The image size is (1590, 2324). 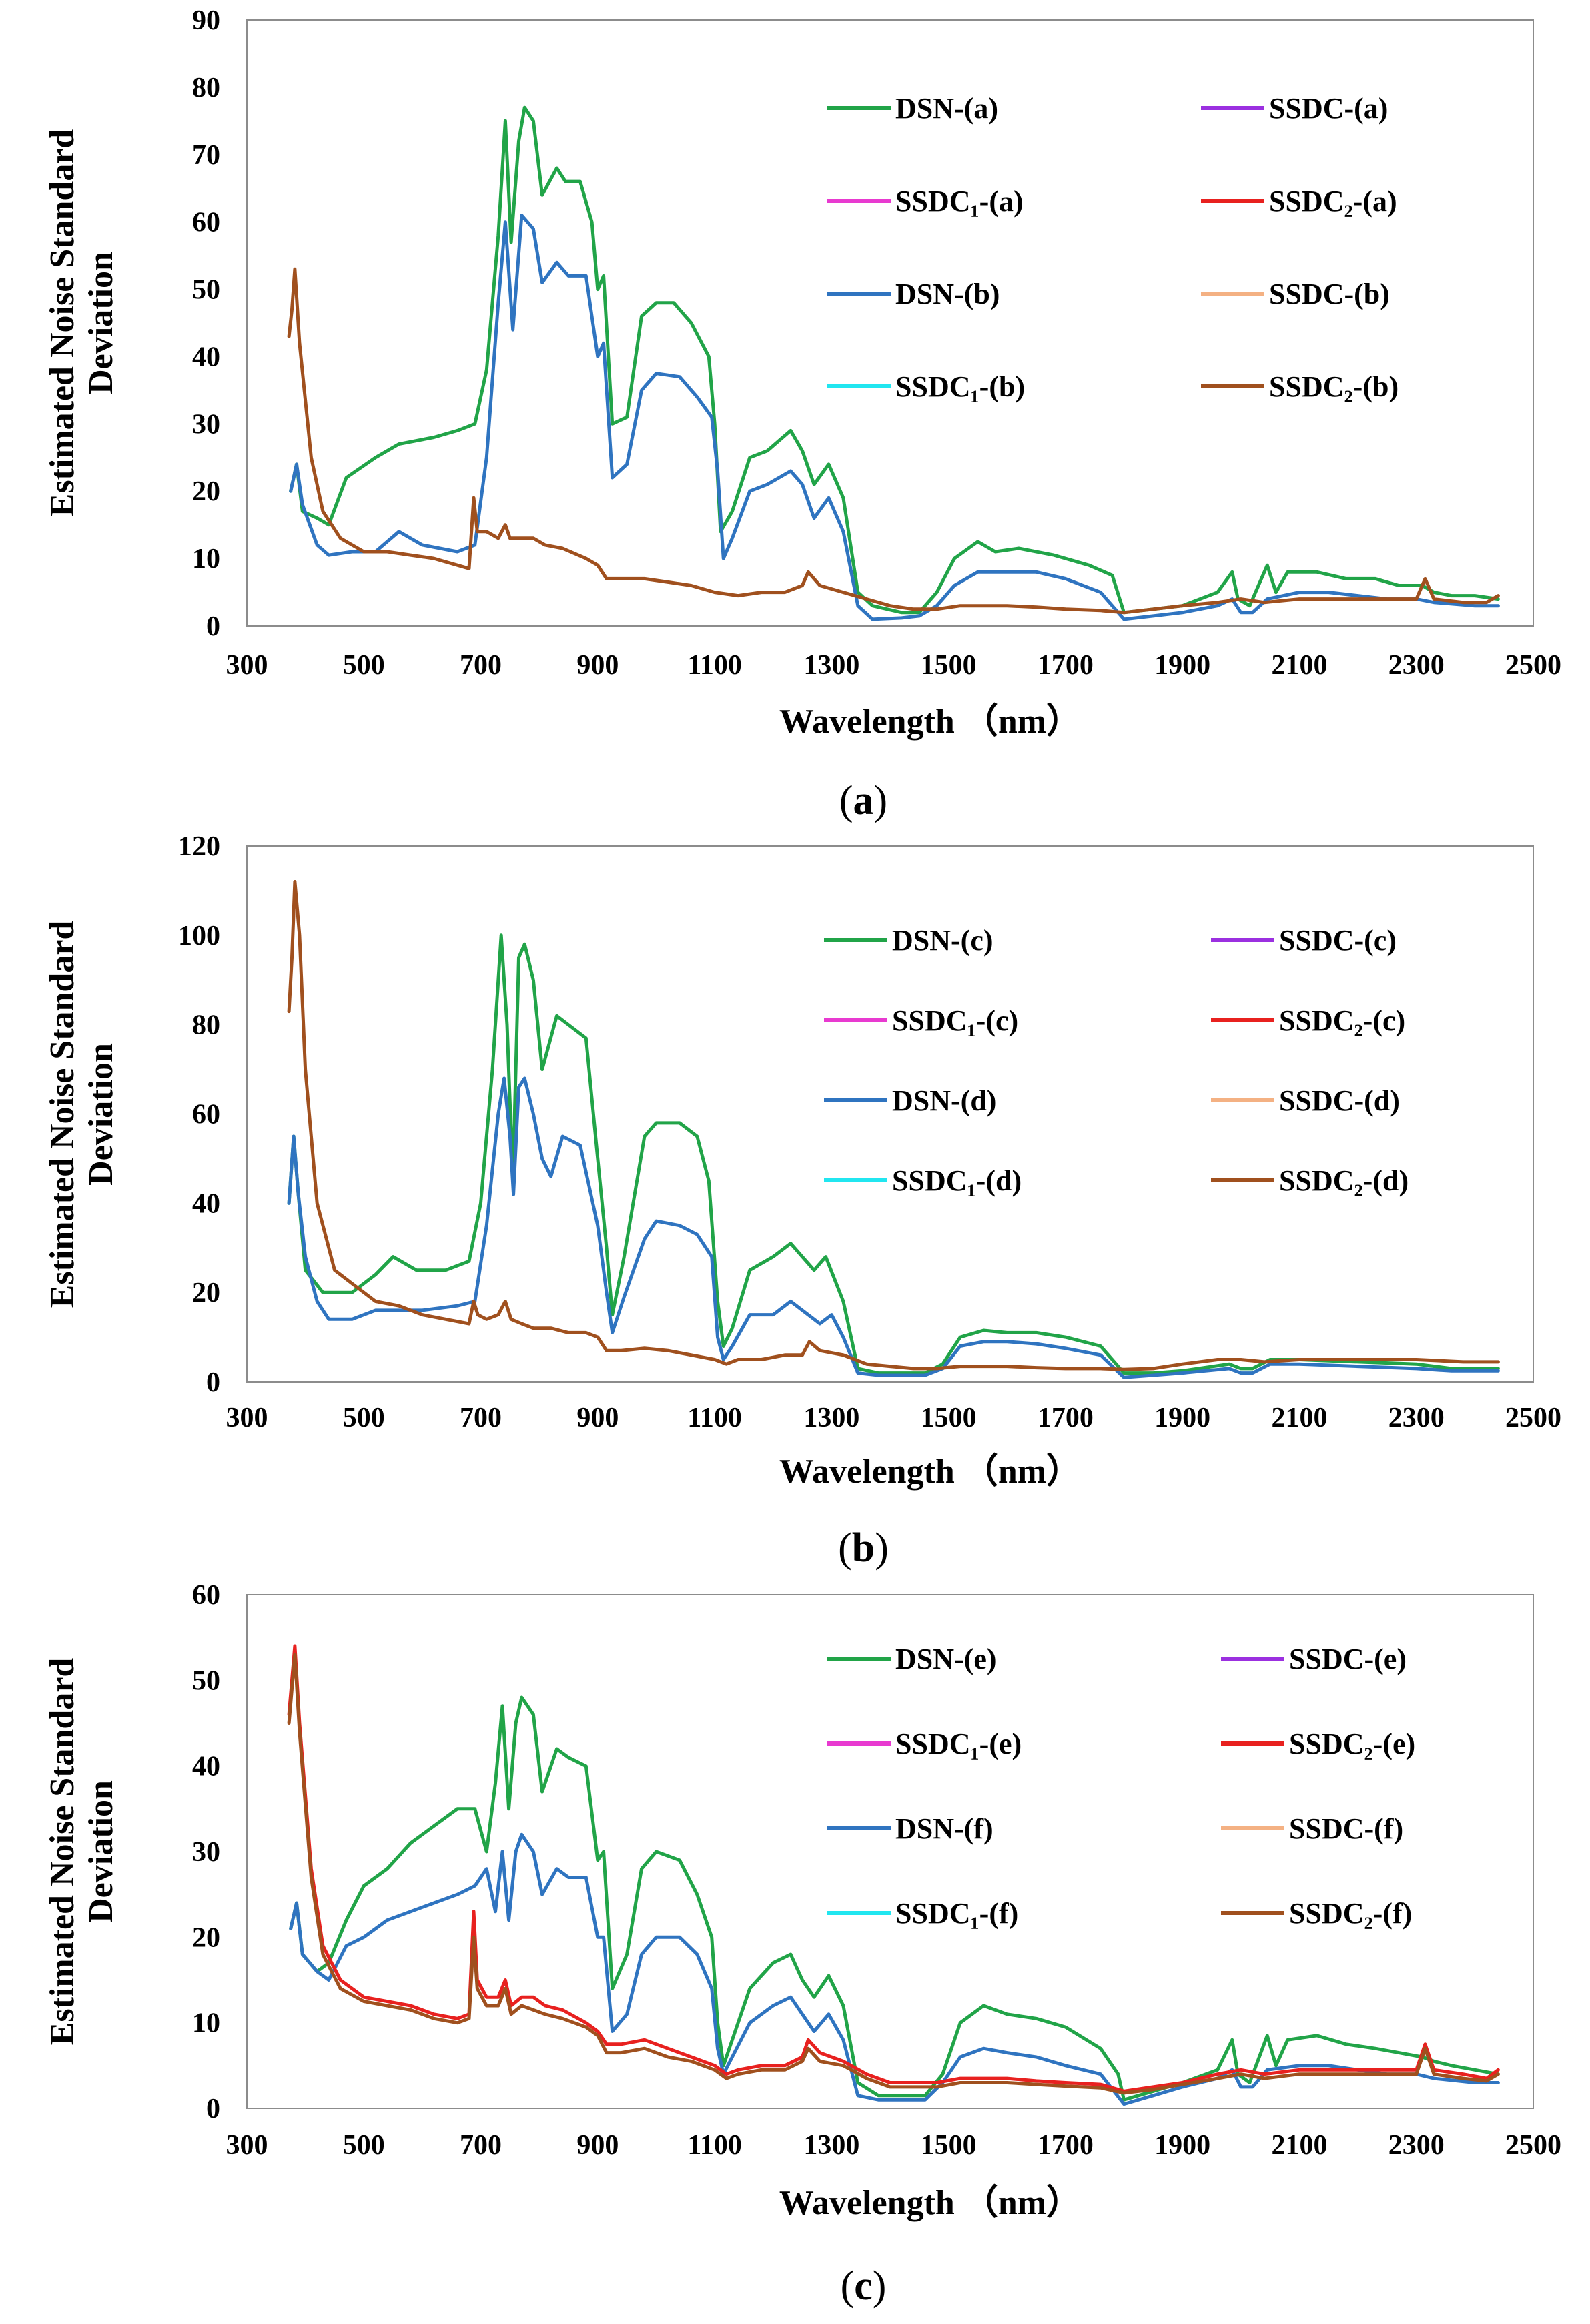 What do you see at coordinates (944, 1828) in the screenshot?
I see `legend-label: DSN-(f)` at bounding box center [944, 1828].